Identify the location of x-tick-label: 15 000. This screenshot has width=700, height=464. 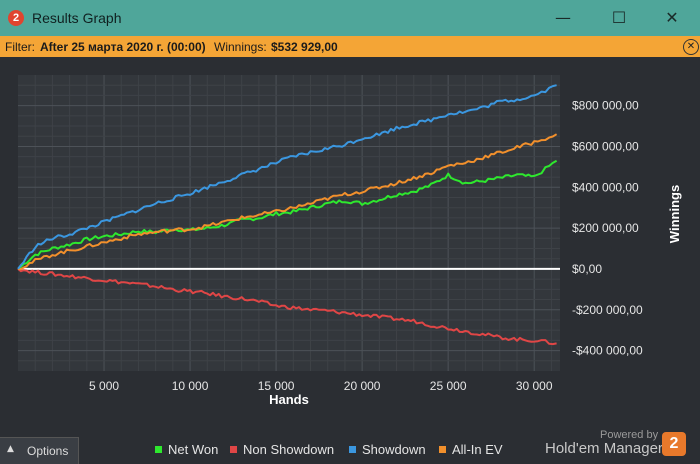
(276, 386).